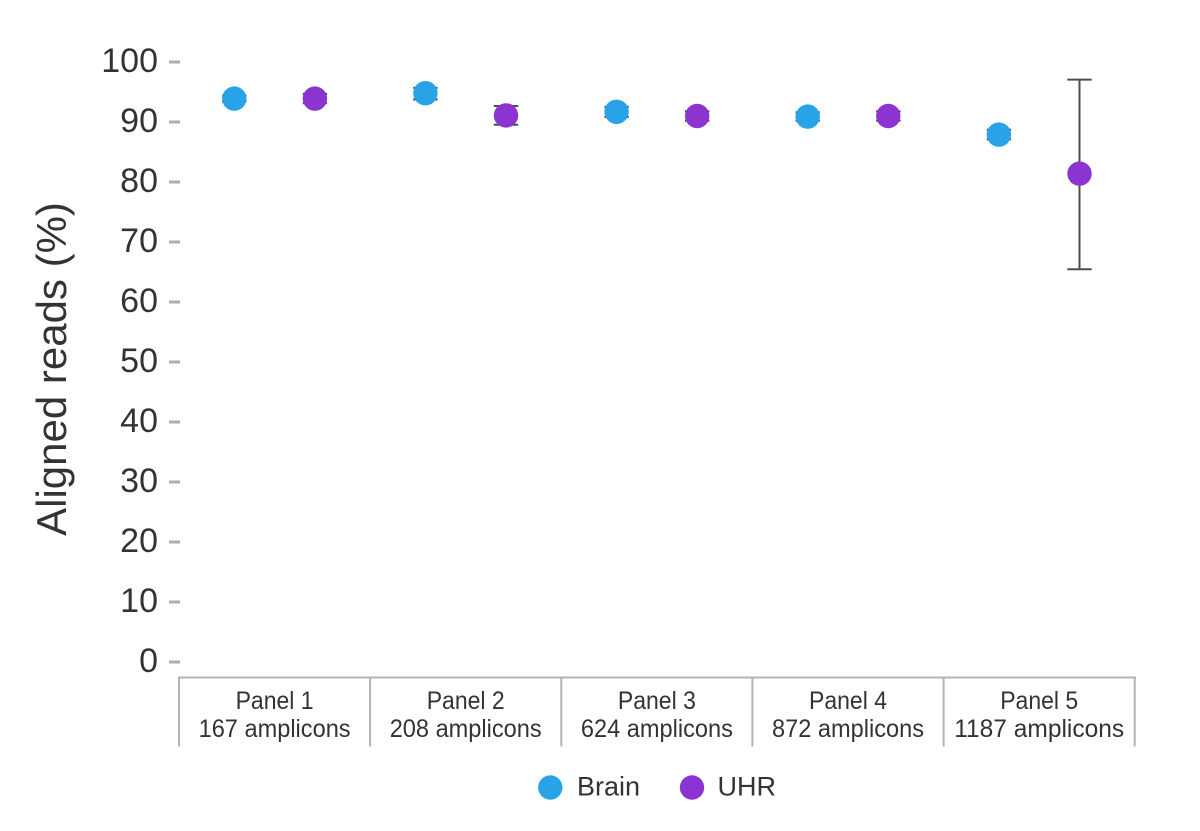 This screenshot has height=831, width=1200. What do you see at coordinates (139, 421) in the screenshot?
I see `svg-text: 40` at bounding box center [139, 421].